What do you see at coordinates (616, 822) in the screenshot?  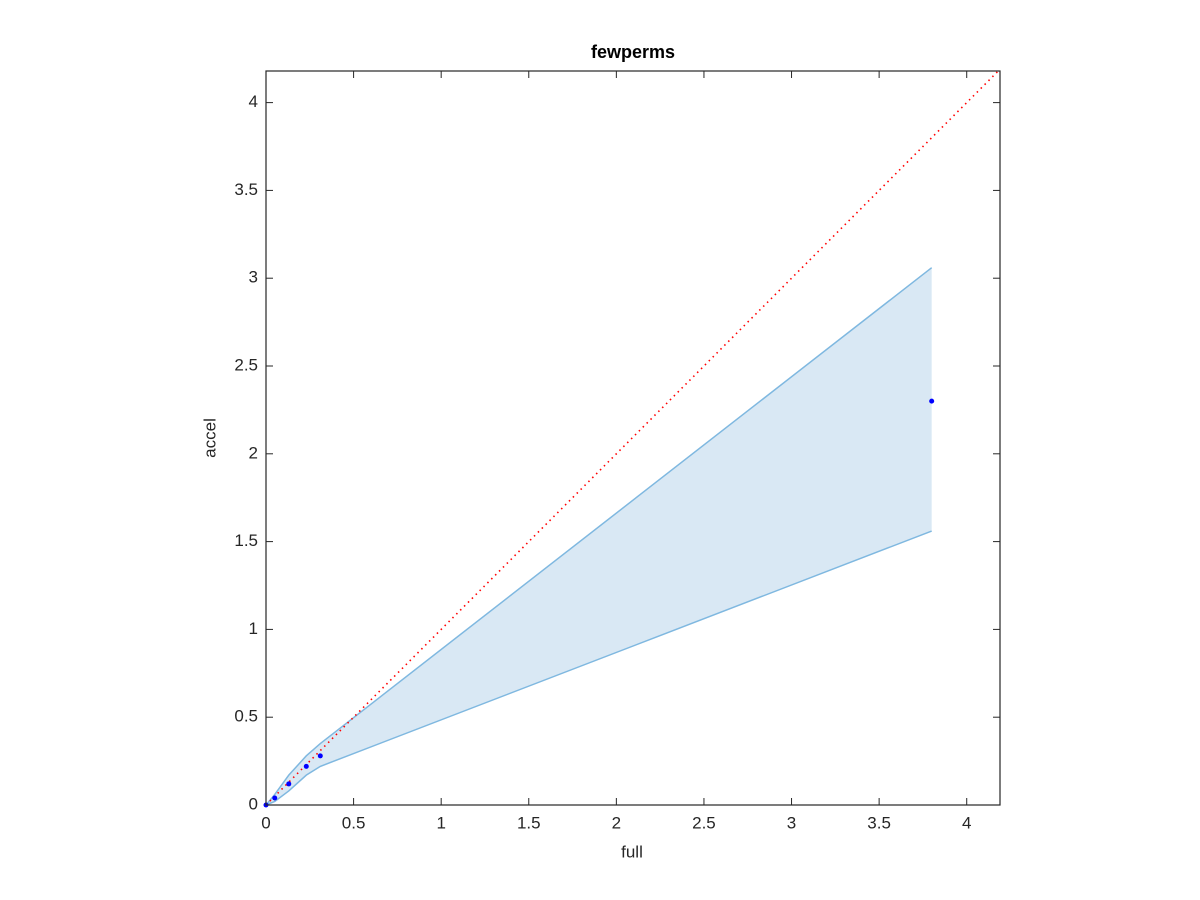 I see `x-tick-label: 2` at bounding box center [616, 822].